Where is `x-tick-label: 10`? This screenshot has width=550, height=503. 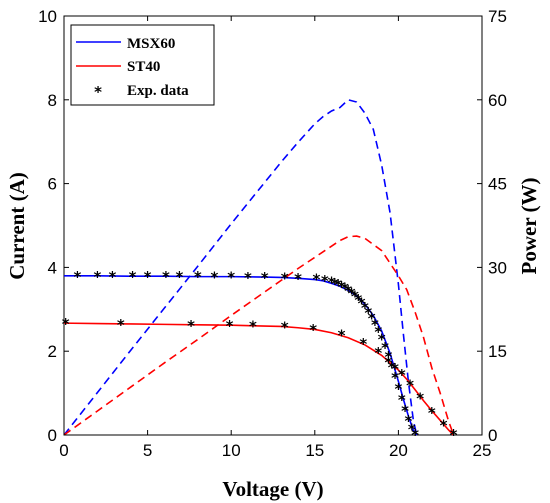 x-tick-label: 10 is located at coordinates (231, 450).